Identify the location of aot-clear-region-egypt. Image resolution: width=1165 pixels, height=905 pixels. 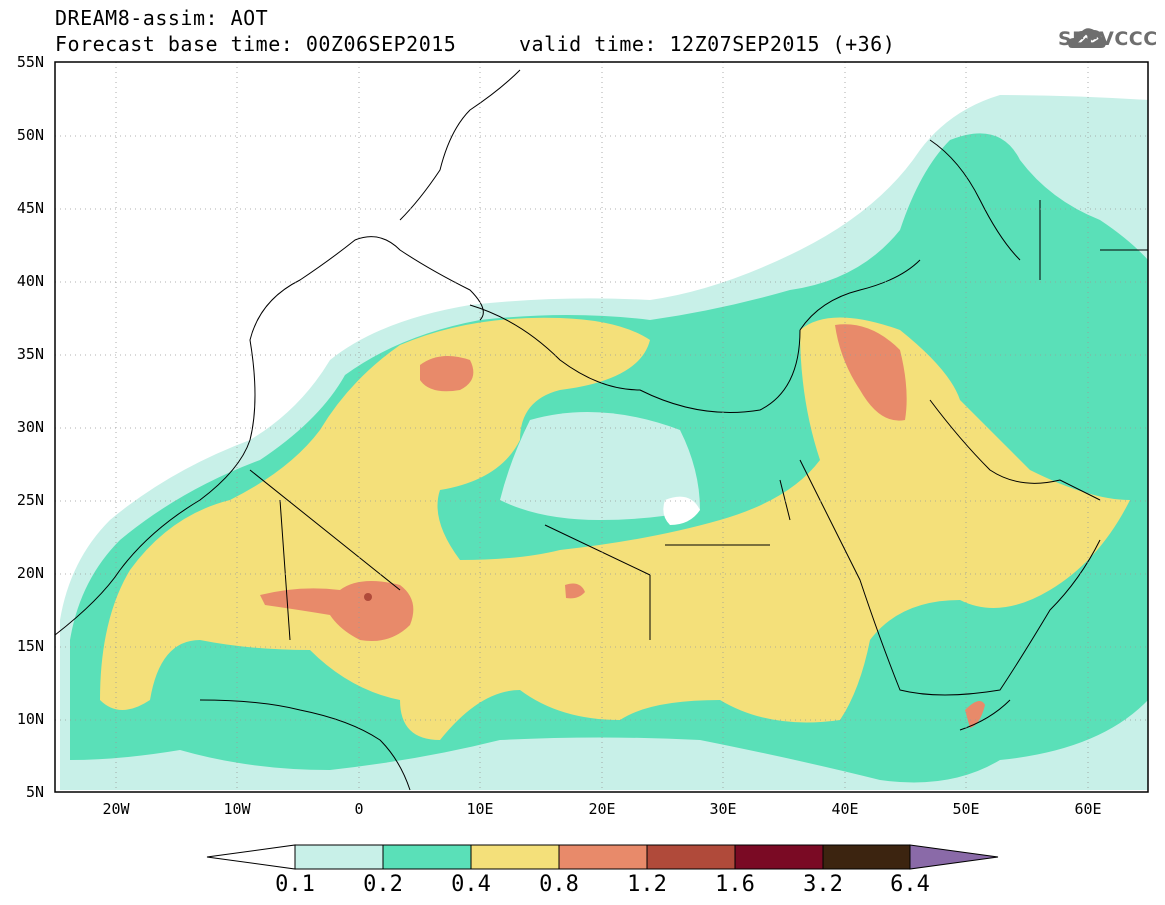
(681, 510).